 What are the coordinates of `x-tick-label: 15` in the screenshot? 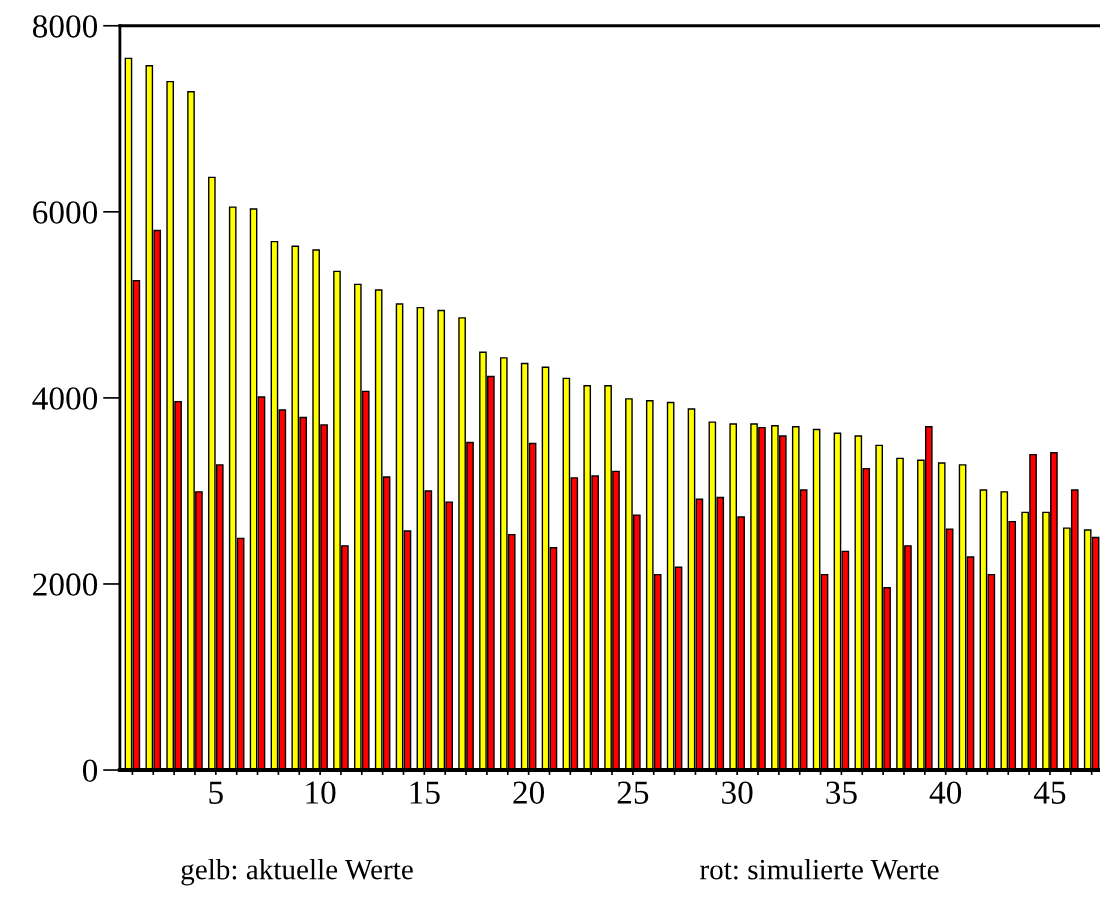 It's located at (425, 792).